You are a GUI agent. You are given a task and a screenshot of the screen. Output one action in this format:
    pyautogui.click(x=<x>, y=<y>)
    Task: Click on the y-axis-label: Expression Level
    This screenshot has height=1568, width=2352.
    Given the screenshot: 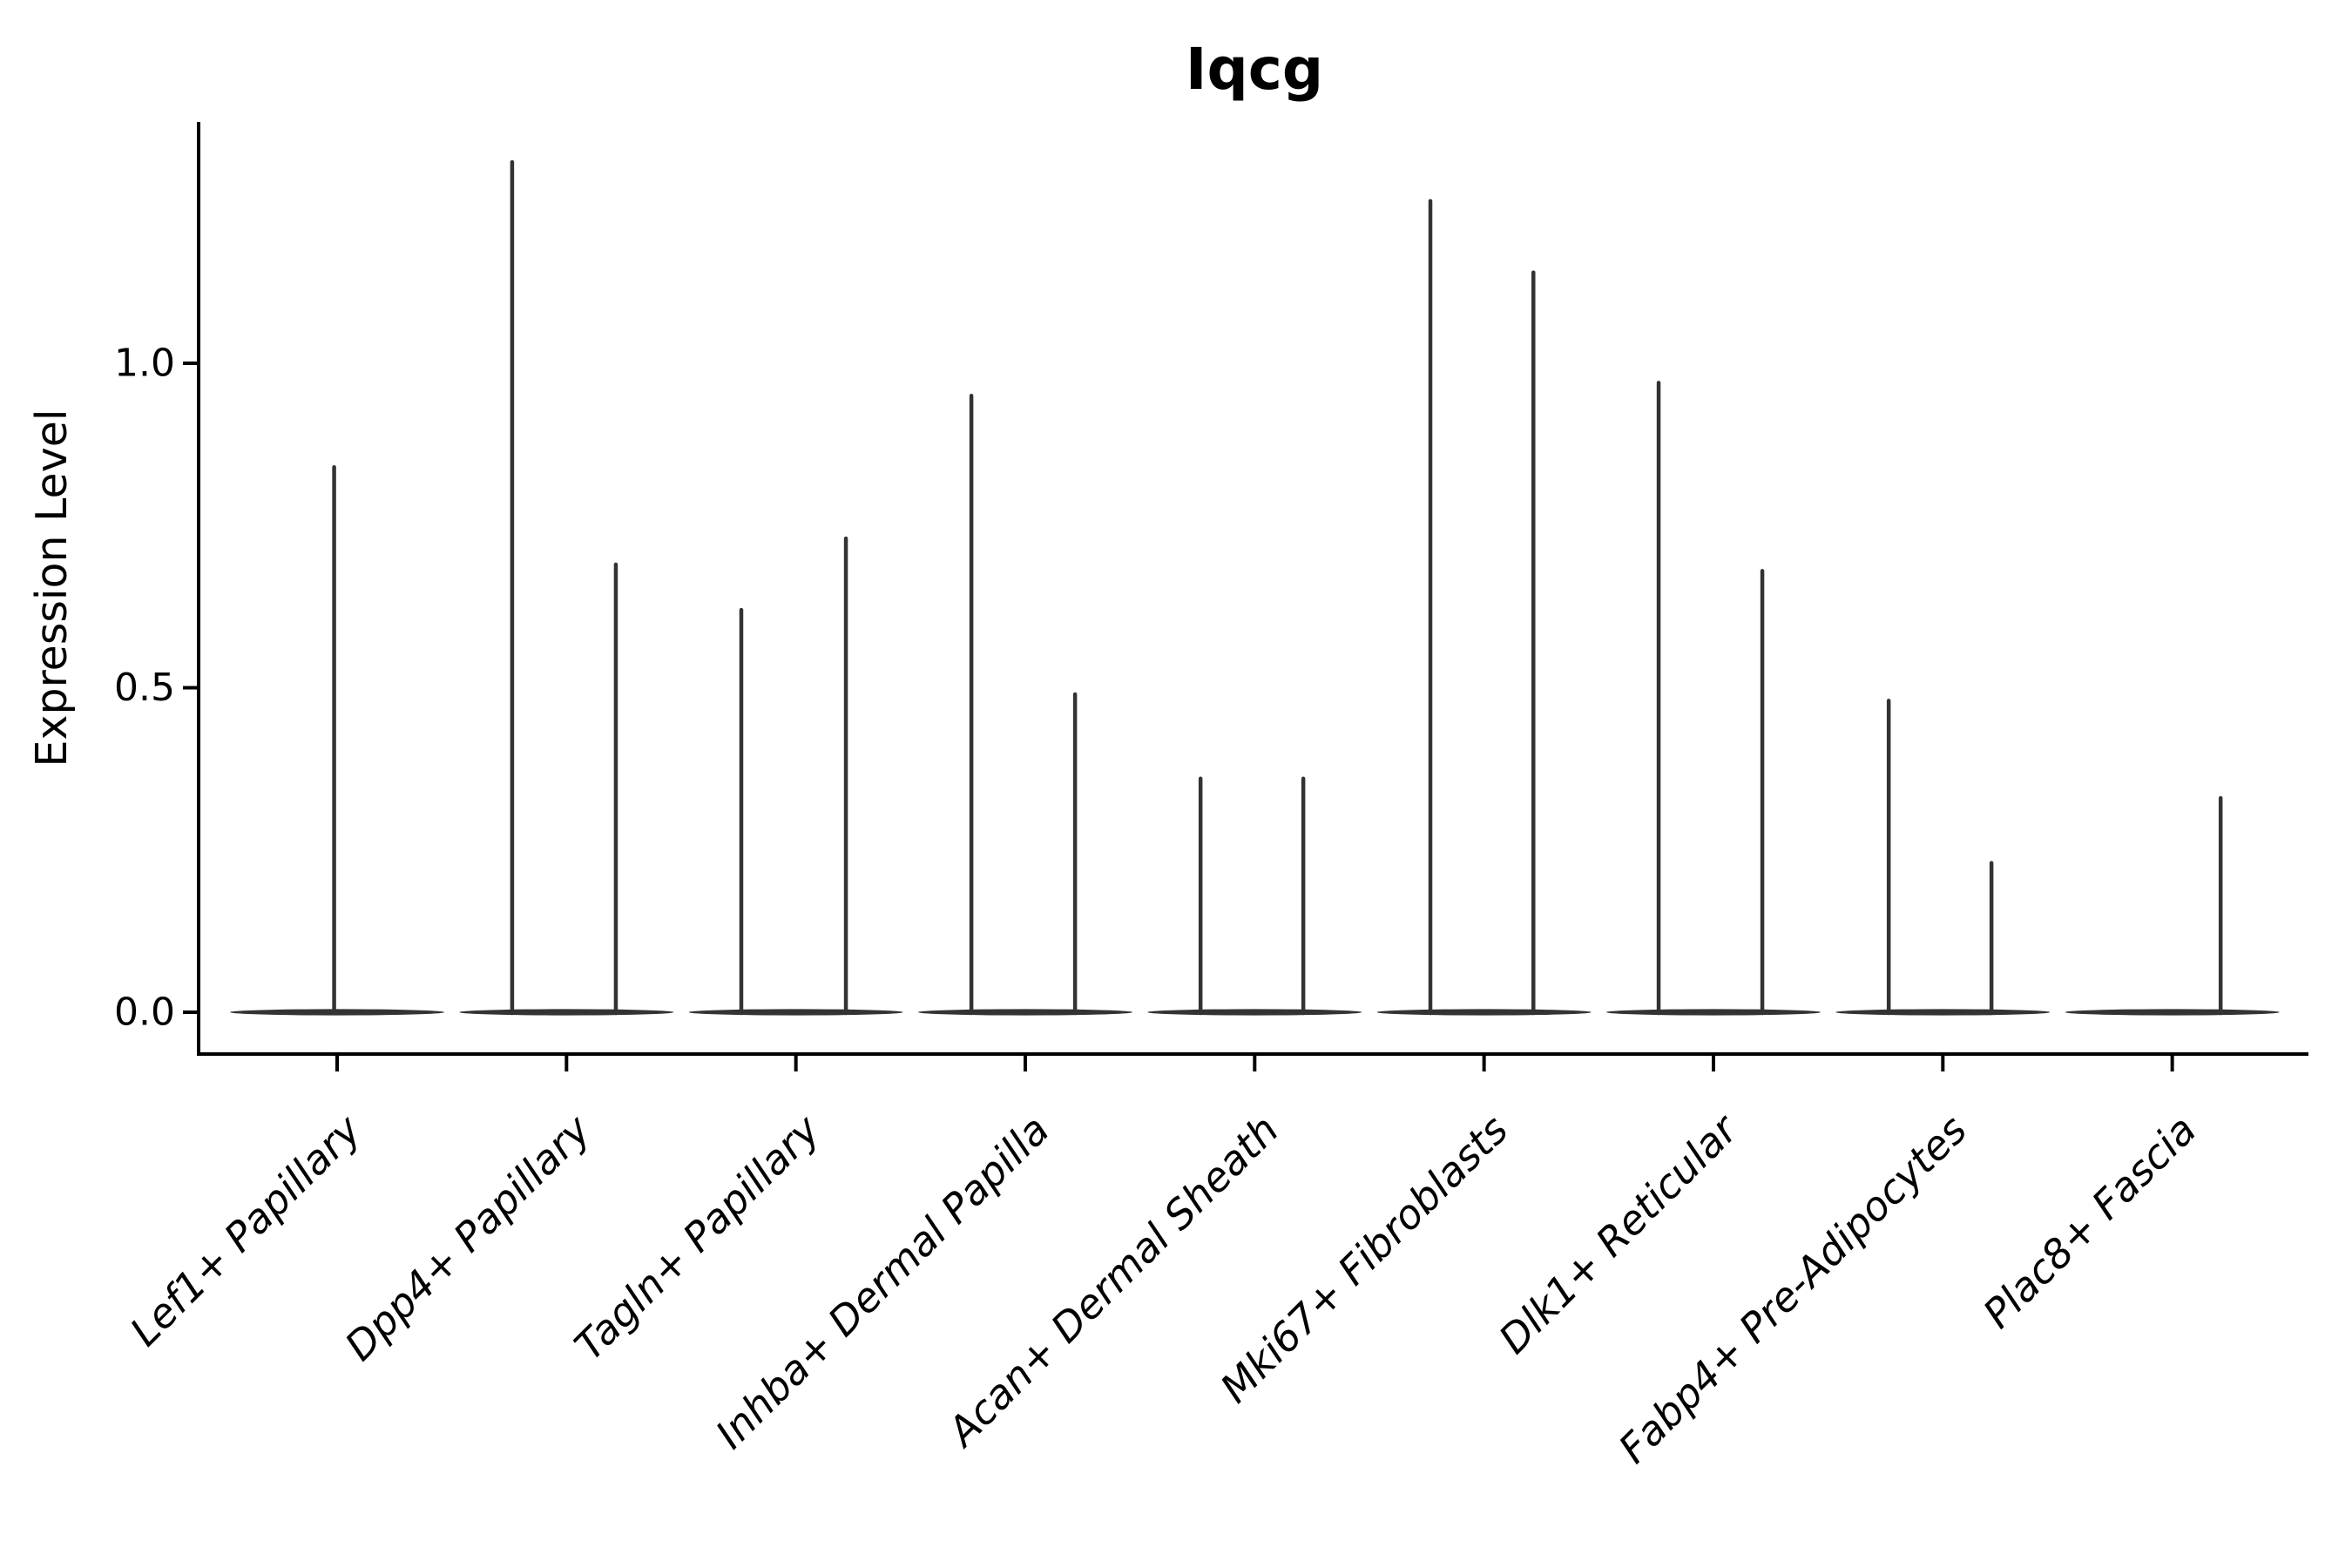 What is the action you would take?
    pyautogui.click(x=52, y=588)
    